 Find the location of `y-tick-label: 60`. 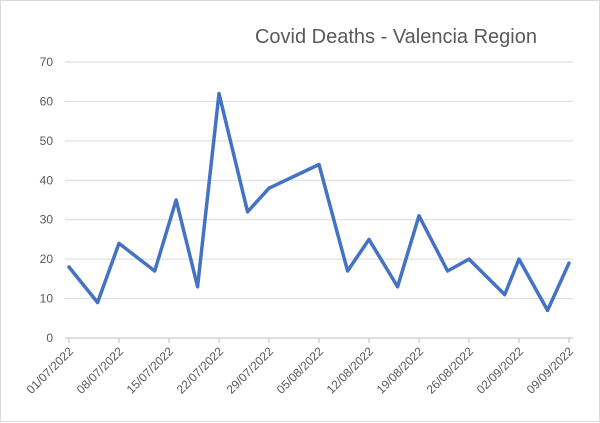

y-tick-label: 60 is located at coordinates (47, 101).